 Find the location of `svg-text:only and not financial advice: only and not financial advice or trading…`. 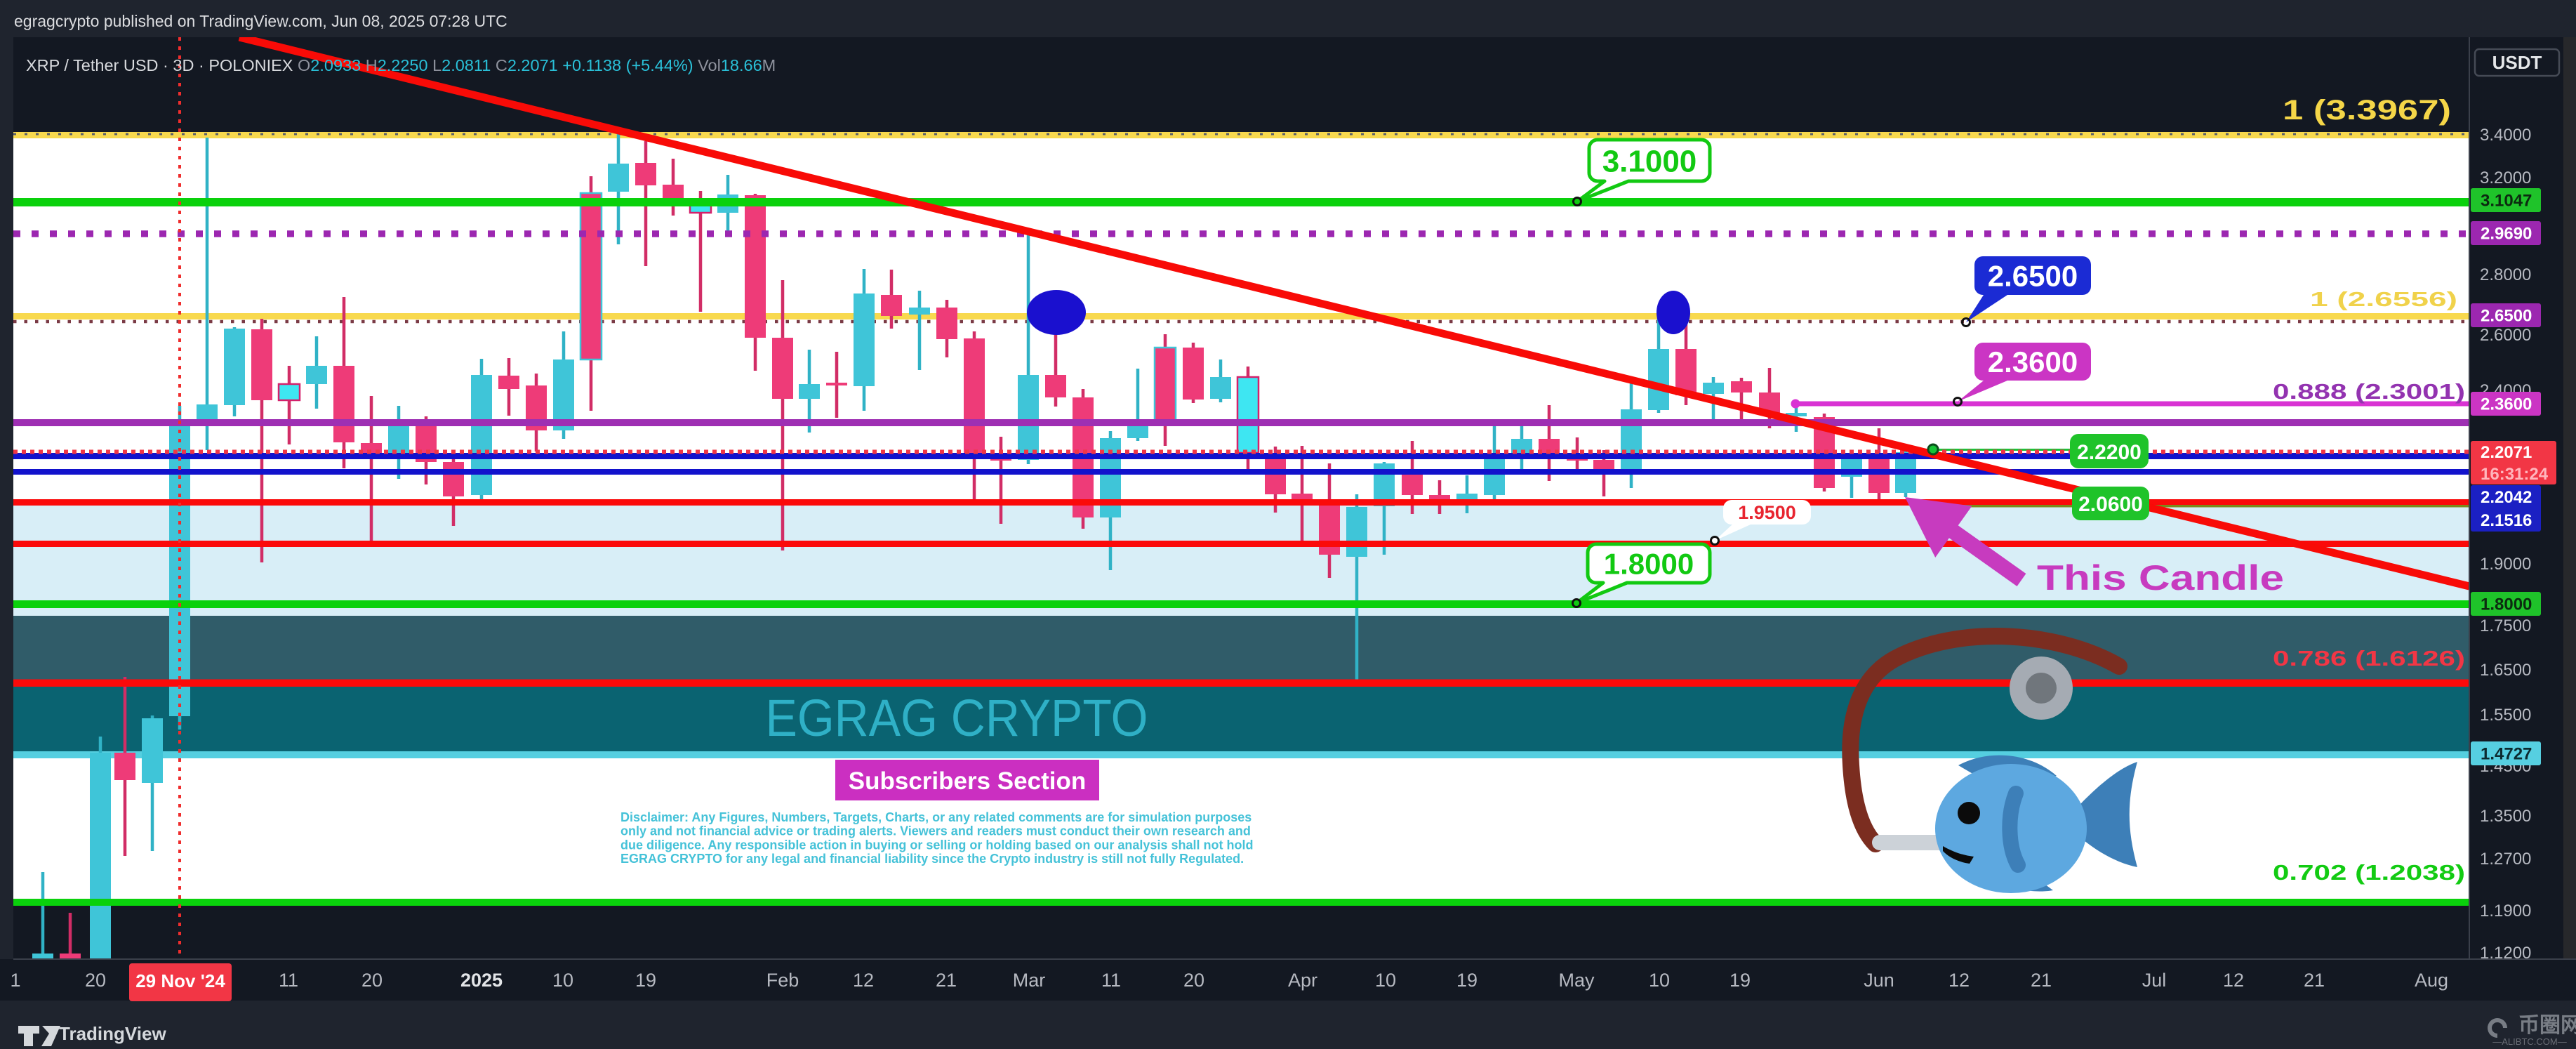

svg-text:only and not financial advice: only and not financial advice or trading… is located at coordinates (935, 831).